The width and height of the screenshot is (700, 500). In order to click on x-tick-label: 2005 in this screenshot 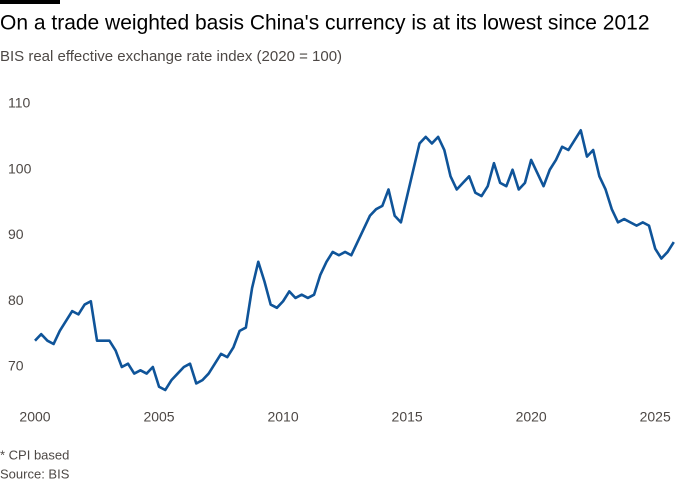, I will do `click(158, 417)`.